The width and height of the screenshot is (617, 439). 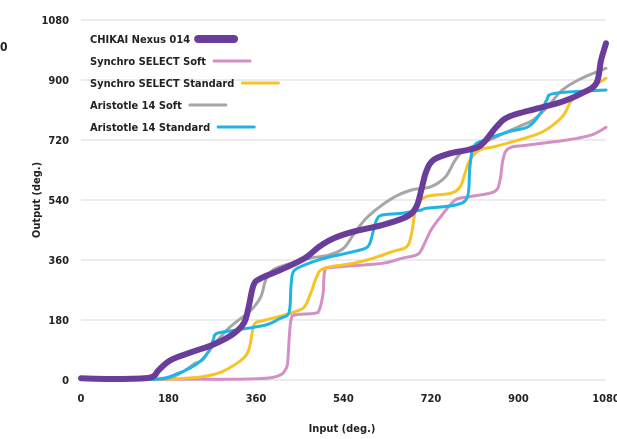 I want to click on legend-label-2: Synchro SELECT Standard, so click(x=162, y=83).